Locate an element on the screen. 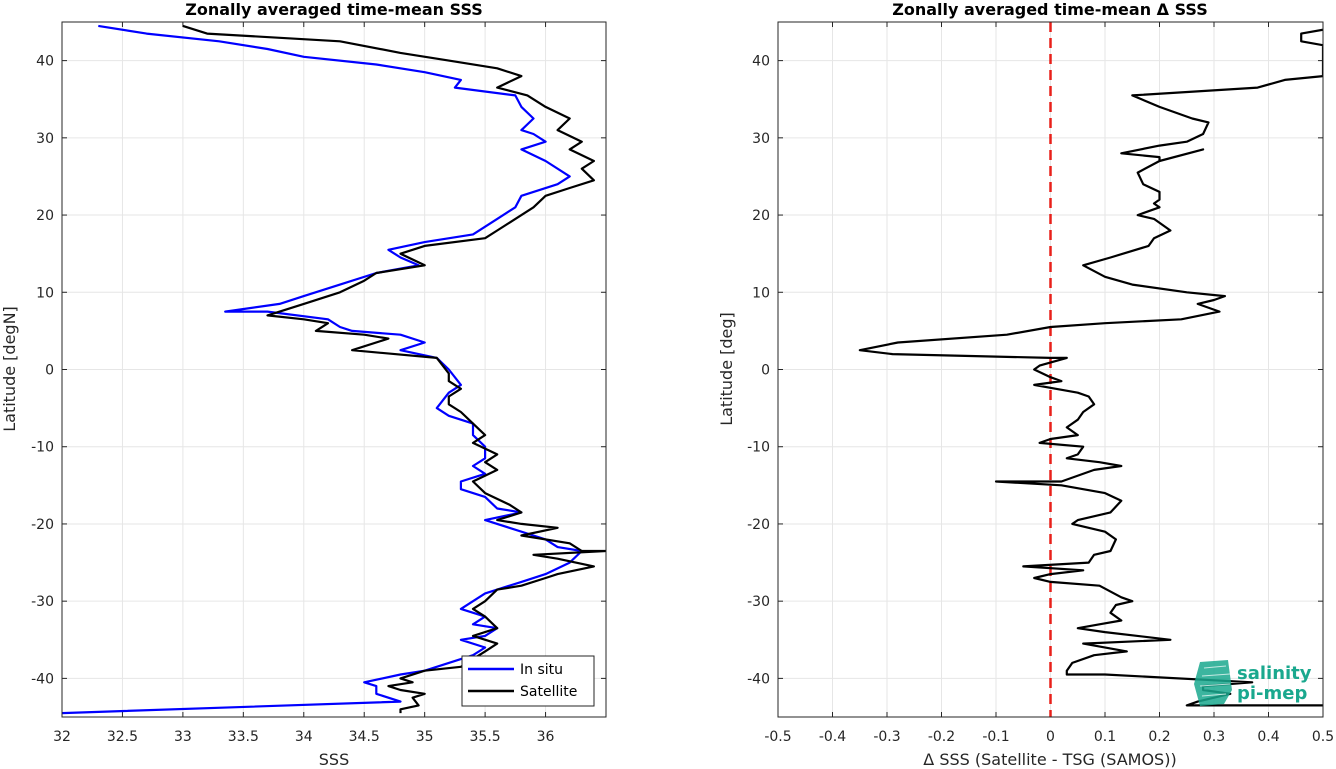 This screenshot has width=1336, height=769. right-y-tick-label: -10 is located at coordinates (758, 448).